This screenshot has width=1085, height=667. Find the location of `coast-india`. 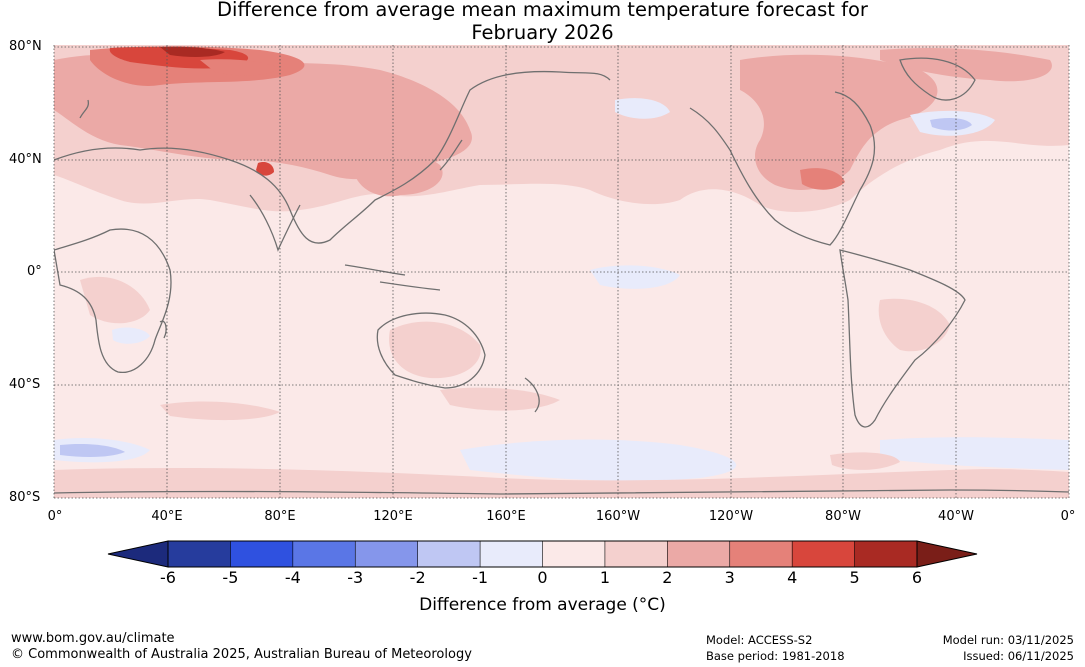

coast-india is located at coordinates (275, 223).